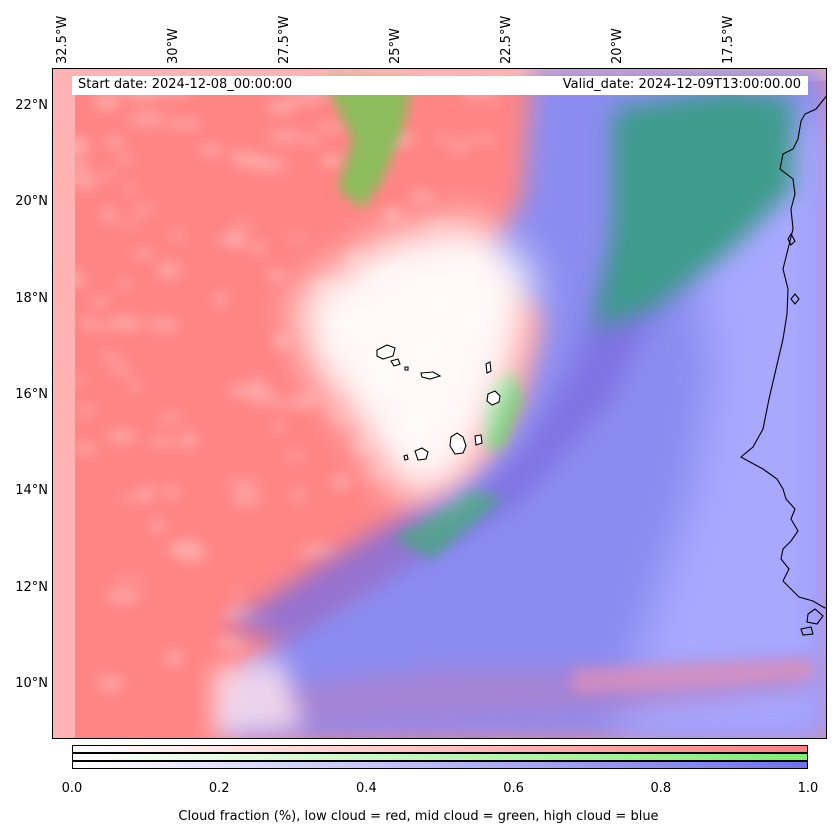 Image resolution: width=837 pixels, height=836 pixels. I want to click on longitude-tick-label: 17.5°W, so click(728, 39).